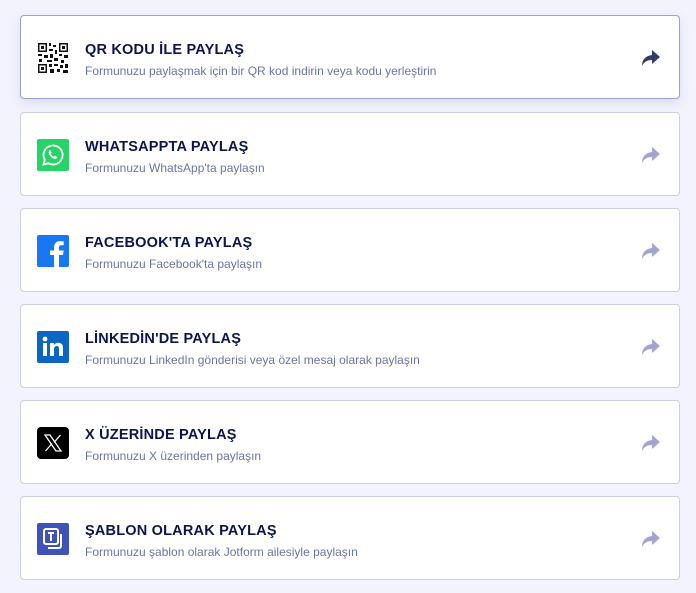 The height and width of the screenshot is (593, 696). I want to click on option-title: WHATSAPPTA PAYLAŞ, so click(167, 147).